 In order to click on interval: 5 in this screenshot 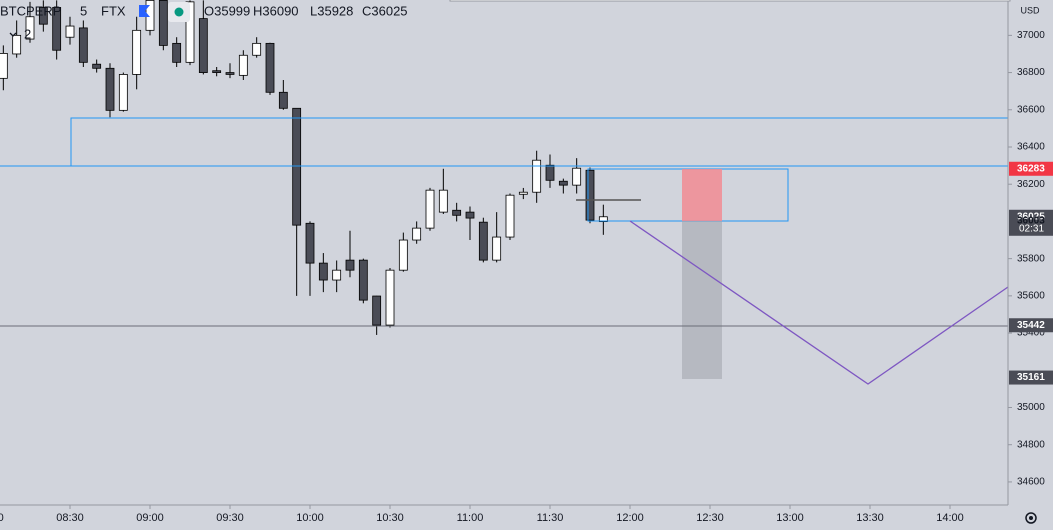, I will do `click(83, 10)`.